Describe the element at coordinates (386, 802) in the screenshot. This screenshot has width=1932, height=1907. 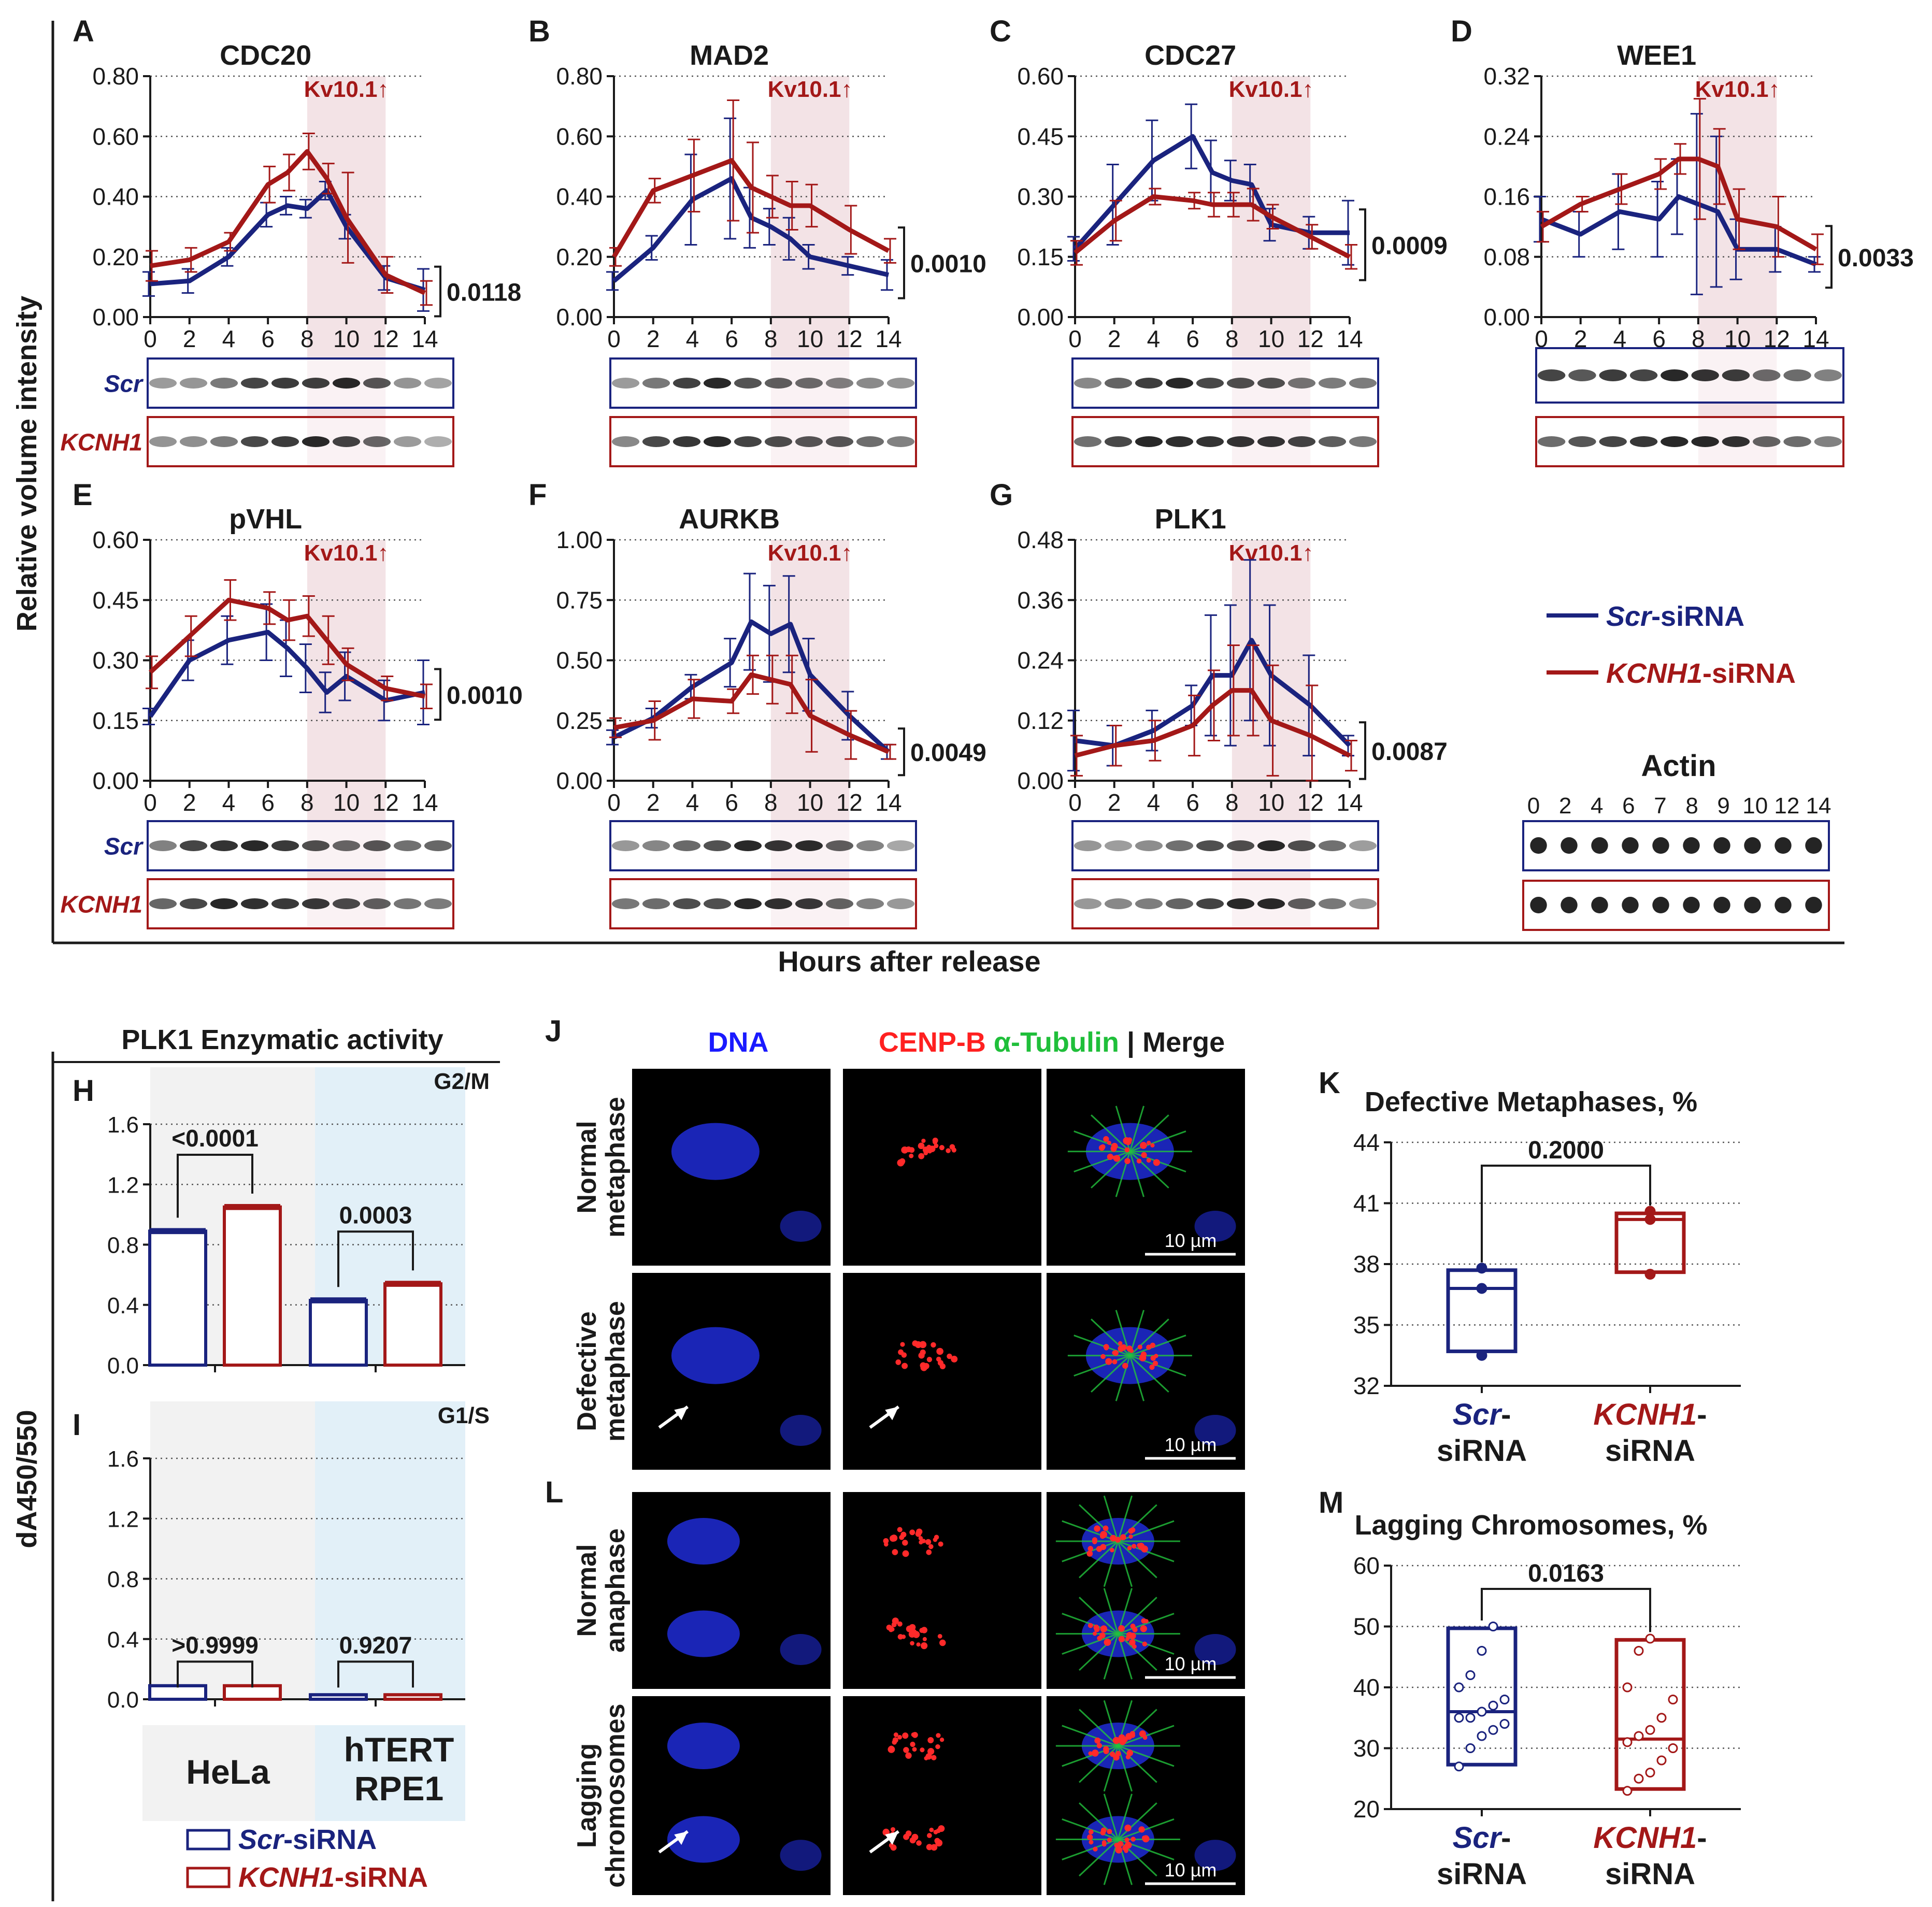
I see `x-tick-label-e: 12` at that location.